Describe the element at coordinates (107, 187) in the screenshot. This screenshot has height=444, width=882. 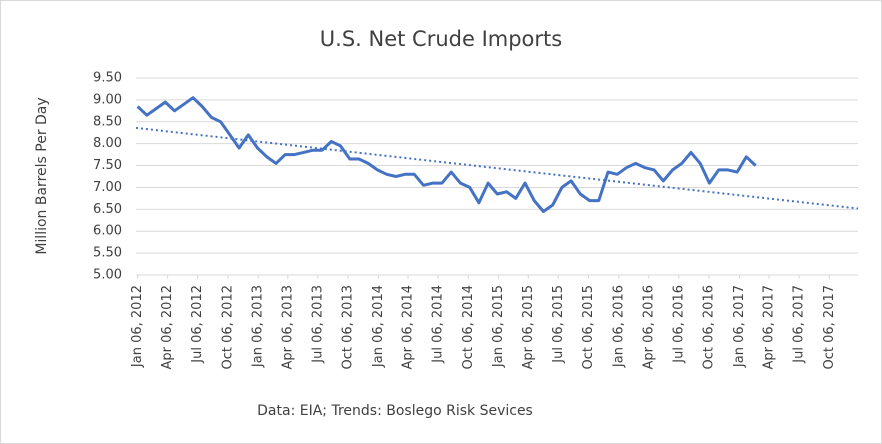
I see `y-tick-label: 7.00` at that location.